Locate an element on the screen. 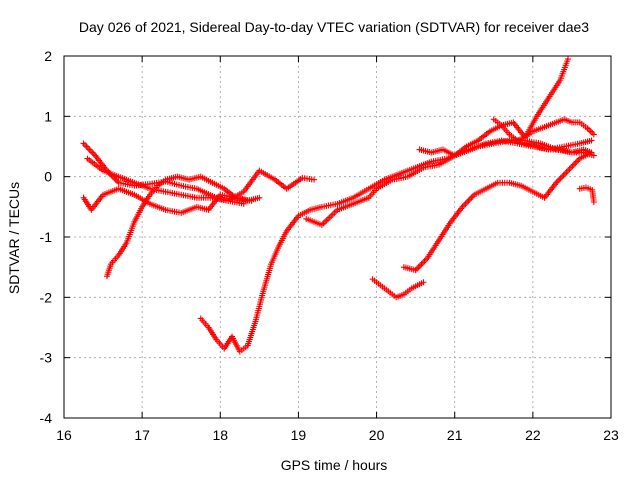  series-track-a is located at coordinates (199, 172).